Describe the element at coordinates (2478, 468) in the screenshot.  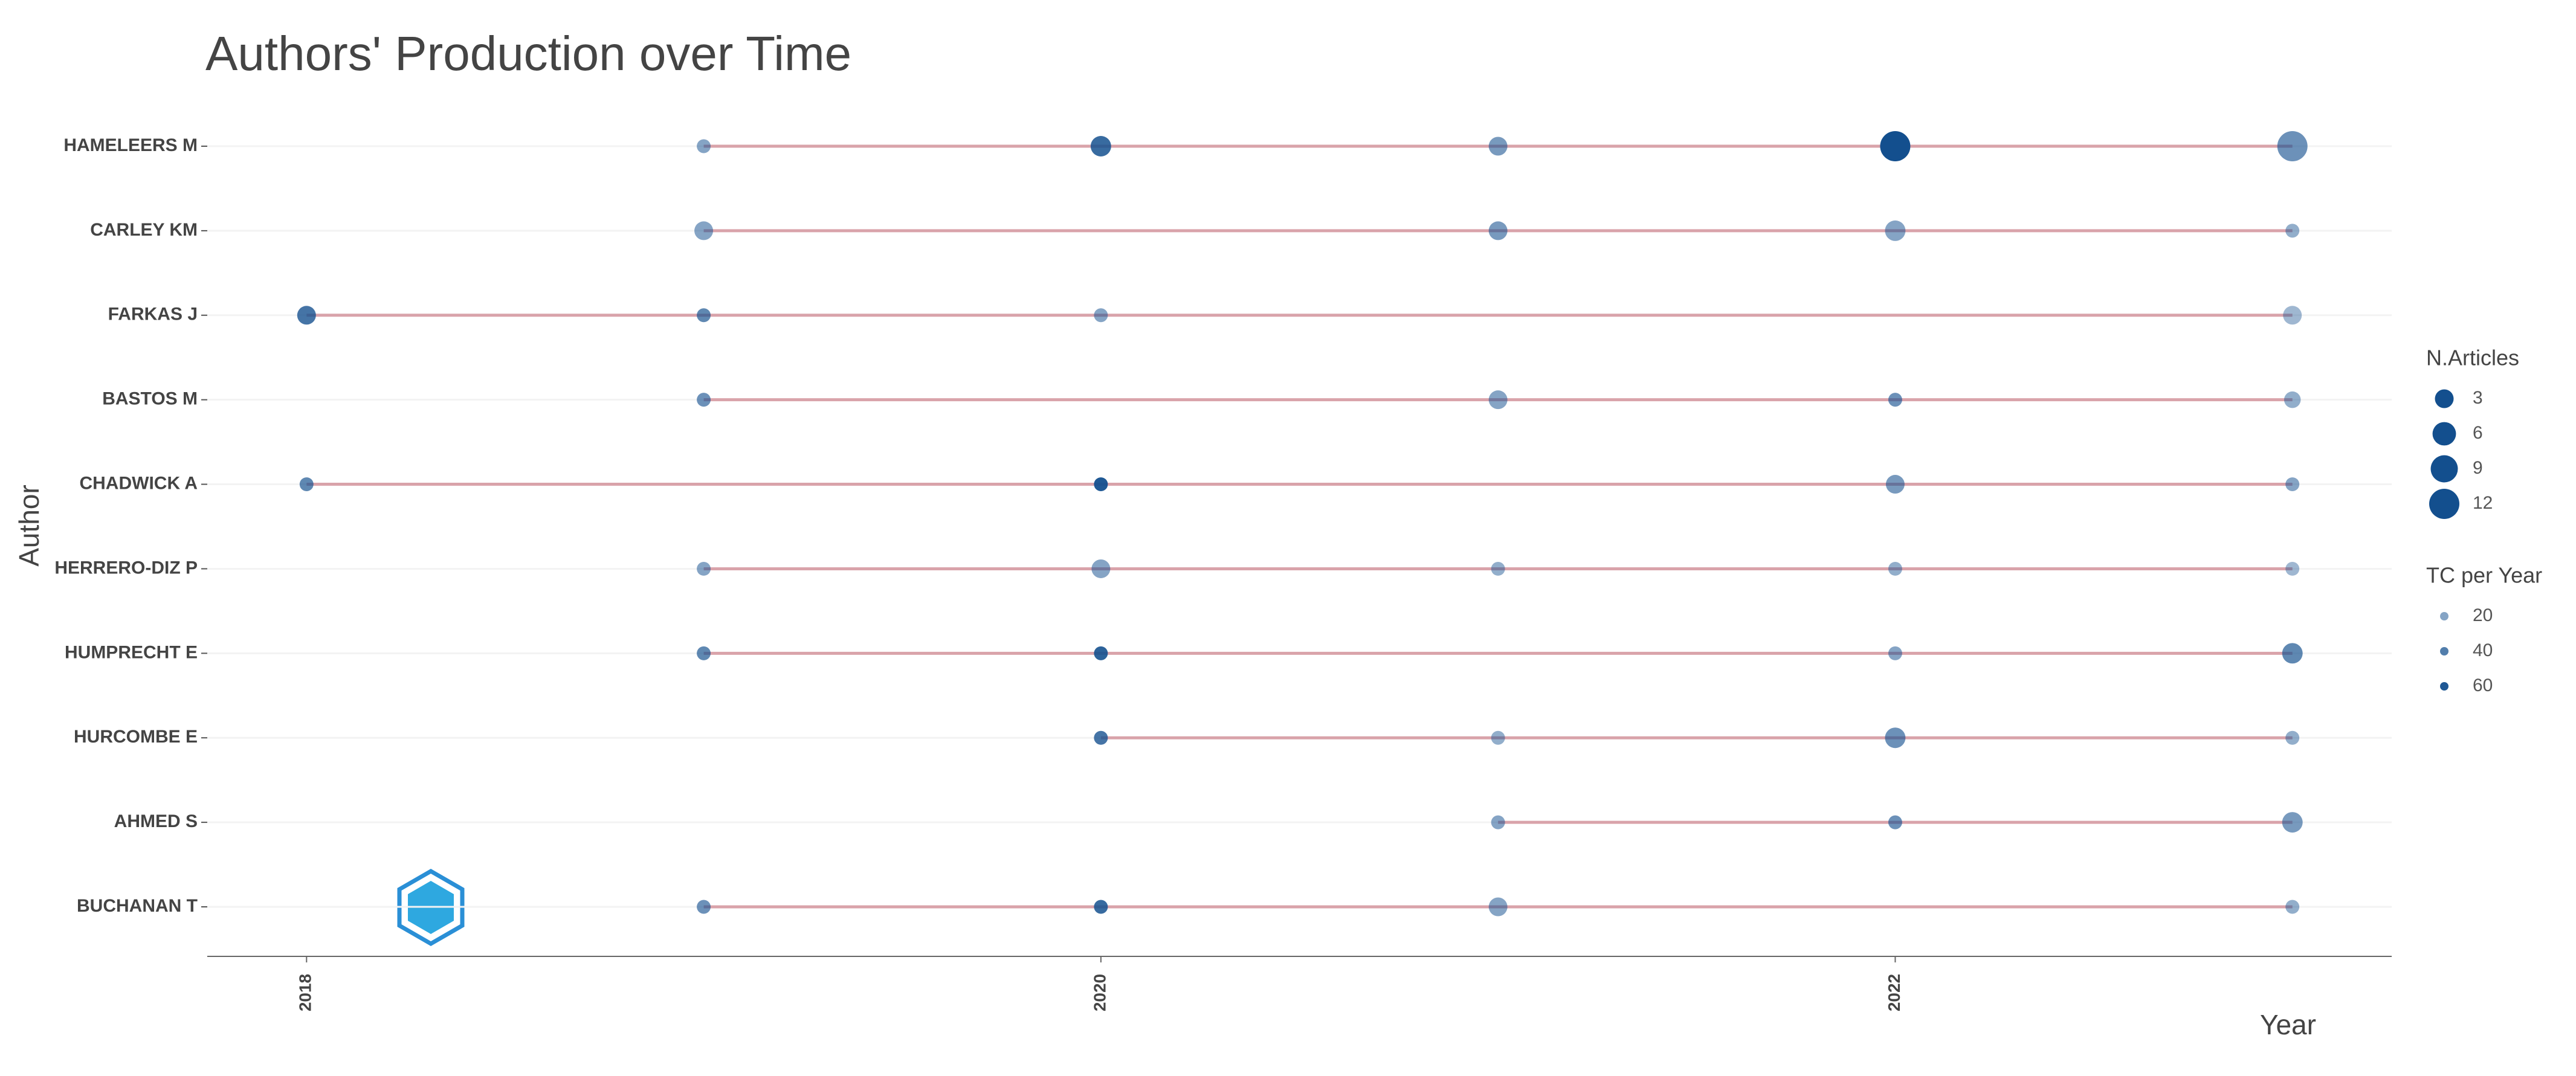
I see `size-legend-label: 9` at that location.